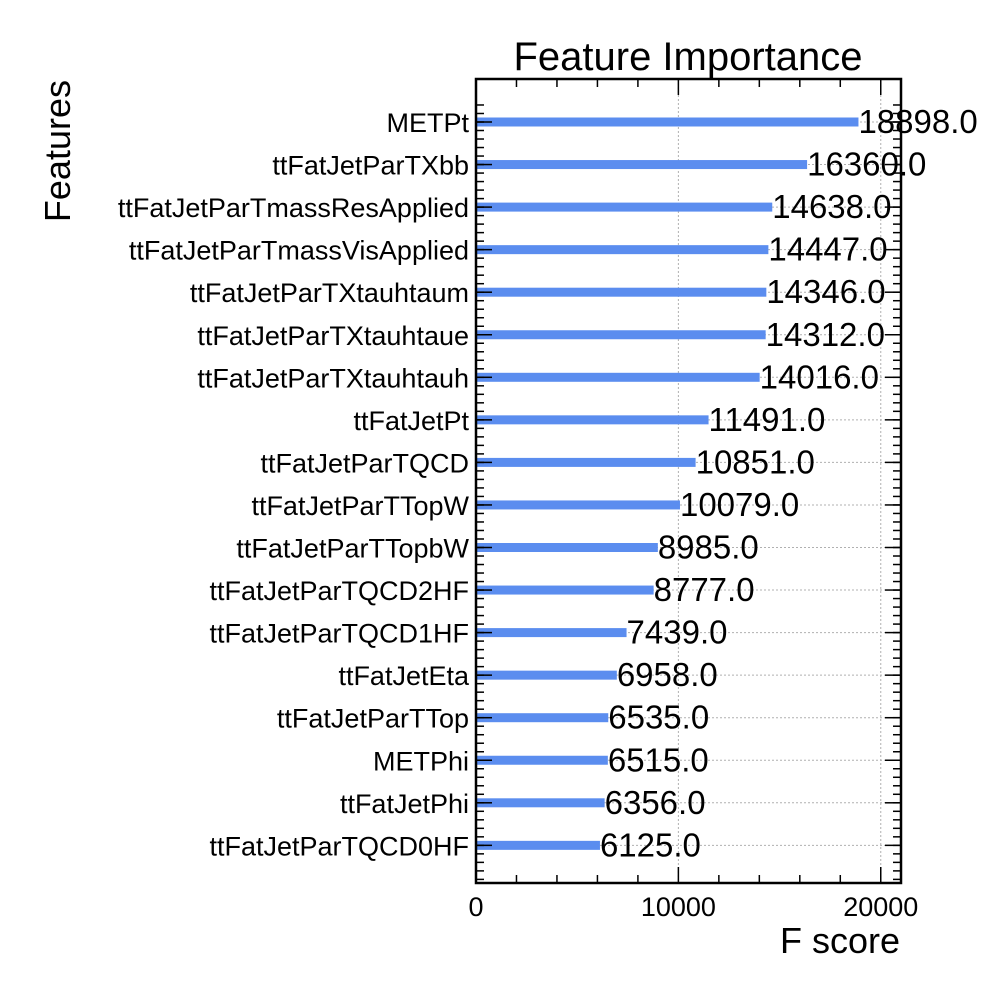  Describe the element at coordinates (678, 907) in the screenshot. I see `x-tick-label: 10000` at that location.